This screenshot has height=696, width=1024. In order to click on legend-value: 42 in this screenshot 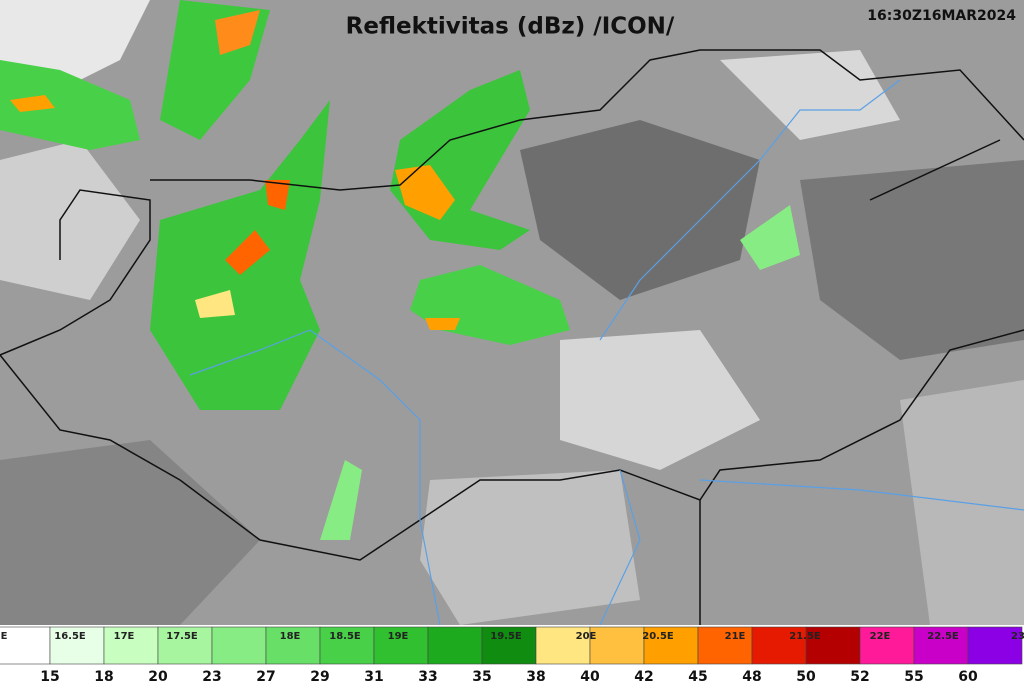, I will do `click(643, 677)`.